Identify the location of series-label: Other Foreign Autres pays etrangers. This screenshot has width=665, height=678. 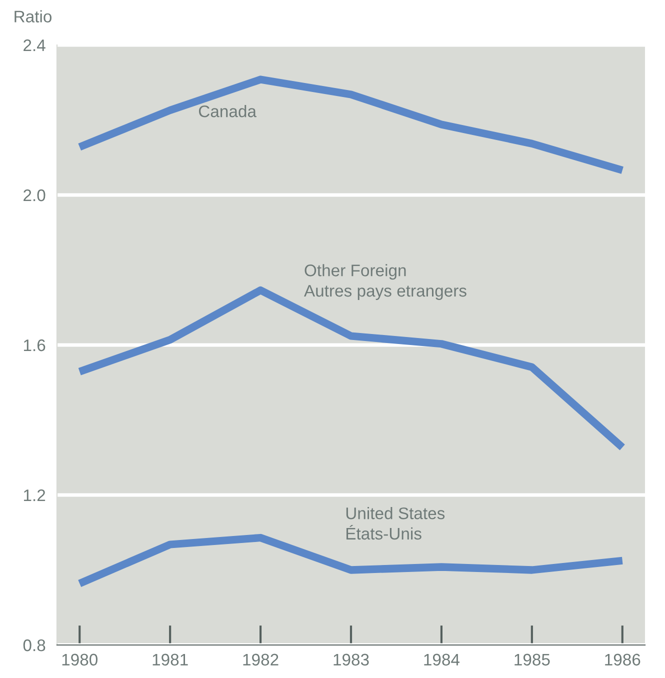
(385, 282).